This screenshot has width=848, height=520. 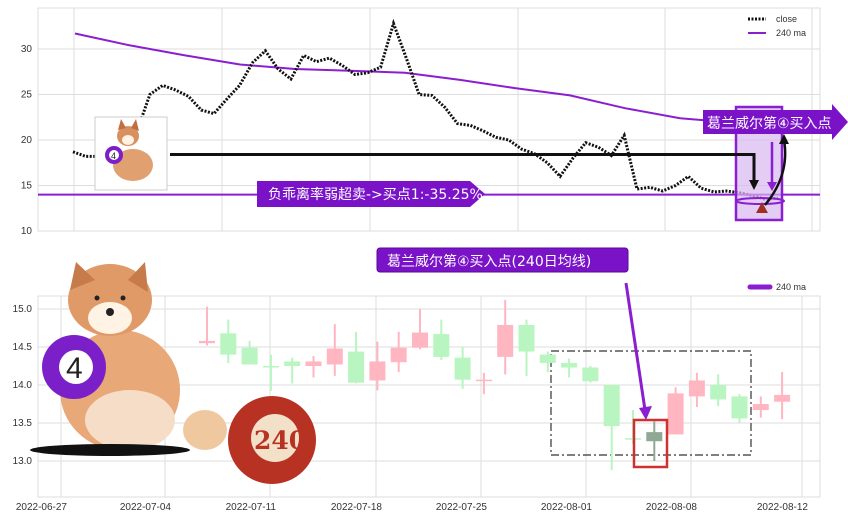 I want to click on purple-arrow-head, so click(x=772, y=186).